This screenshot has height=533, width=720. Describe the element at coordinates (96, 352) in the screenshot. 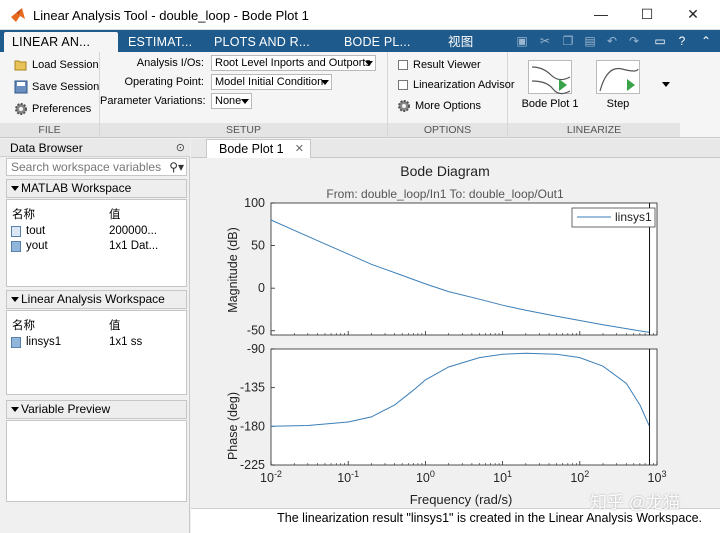

I see `linear-analysis-workspace-list: 名称 值 linsys1 1x1 ss` at that location.